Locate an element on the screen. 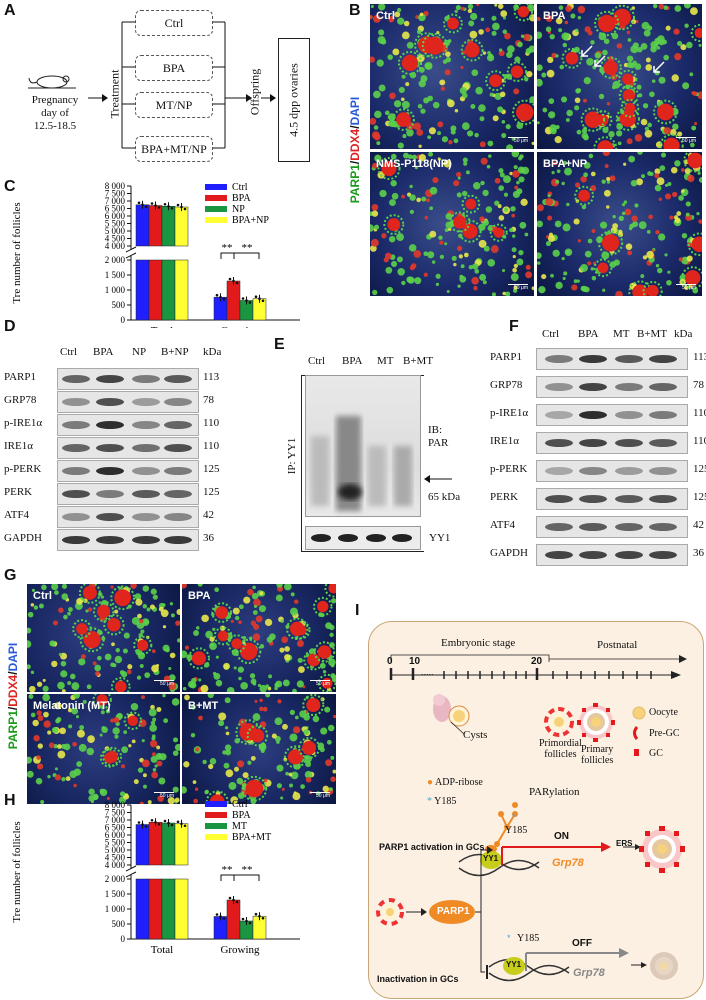  ers-label: ERS is located at coordinates (624, 843).